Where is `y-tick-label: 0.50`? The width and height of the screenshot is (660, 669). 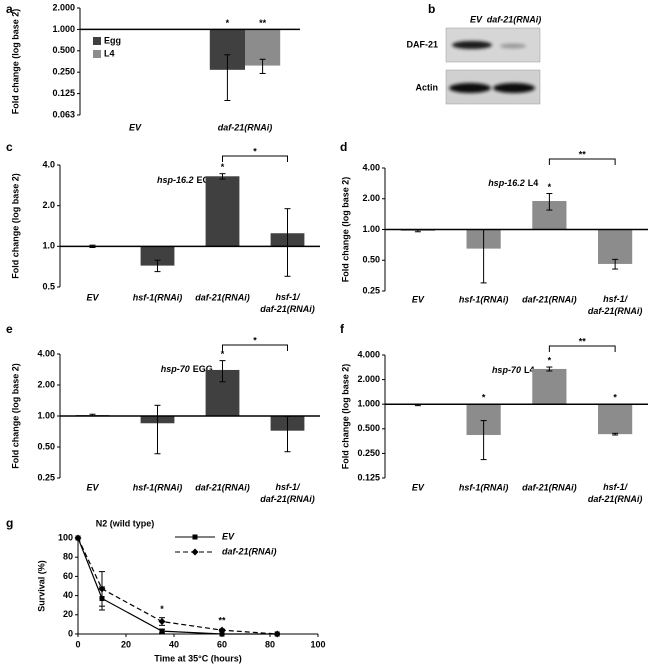
y-tick-label: 0.50 is located at coordinates (46, 446).